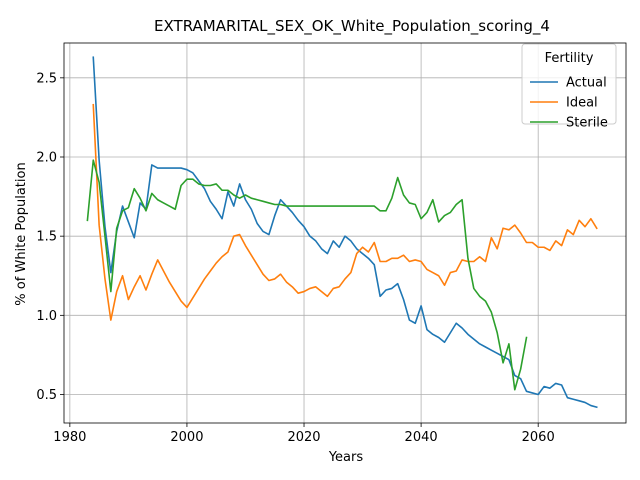  I want to click on legend-items: Actual Ideal Sterile, so click(569, 103).